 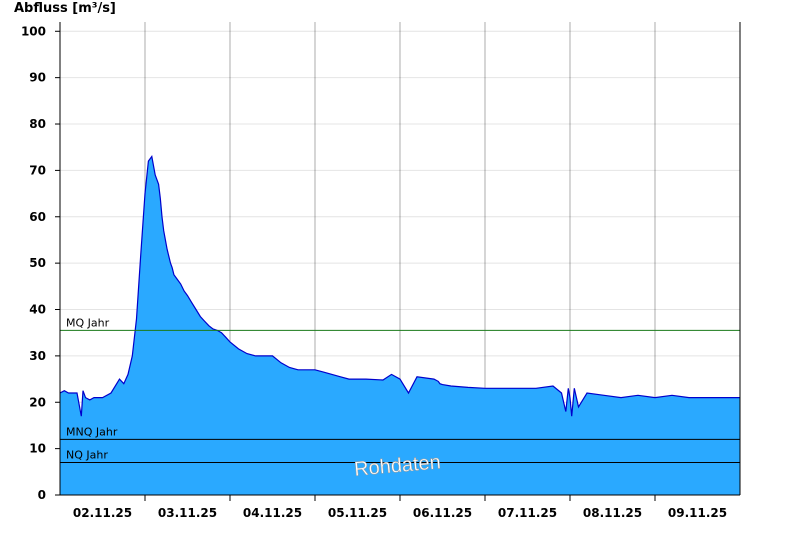 I want to click on y-tick-label: 10, so click(x=37, y=449).